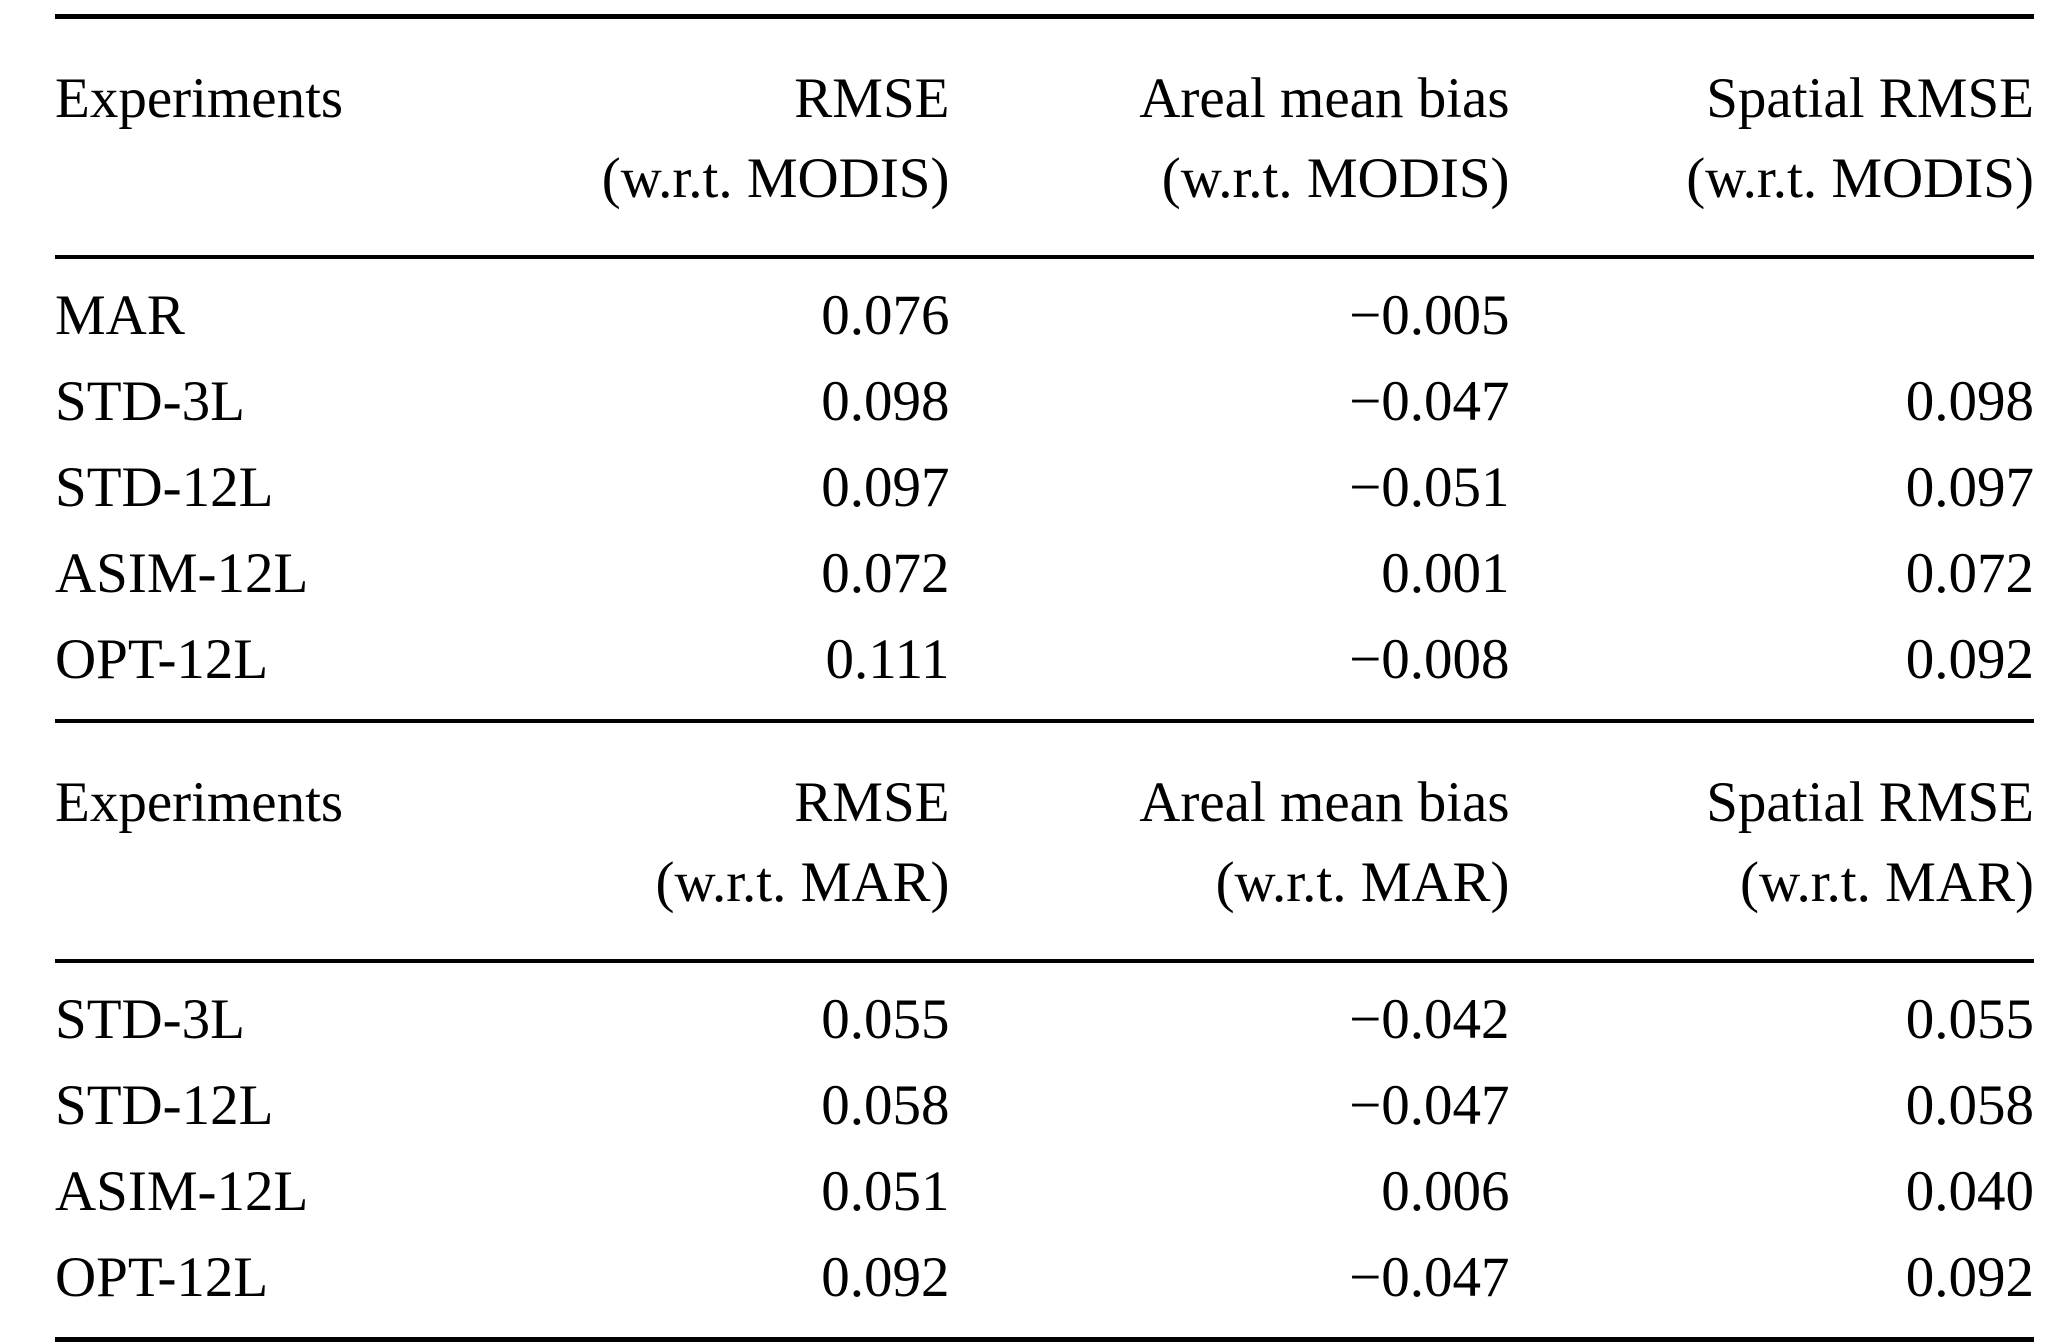 This screenshot has width=2067, height=1342. I want to click on table-row: MAR 0.076 −0.005, so click(1044, 309).